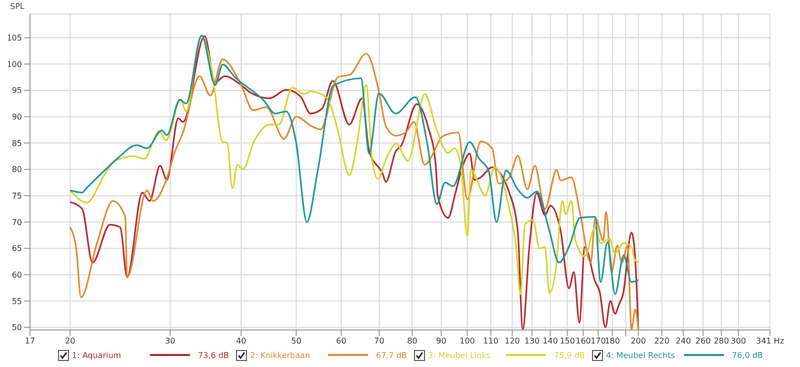  What do you see at coordinates (17, 169) in the screenshot?
I see `y-tick-label: 80` at bounding box center [17, 169].